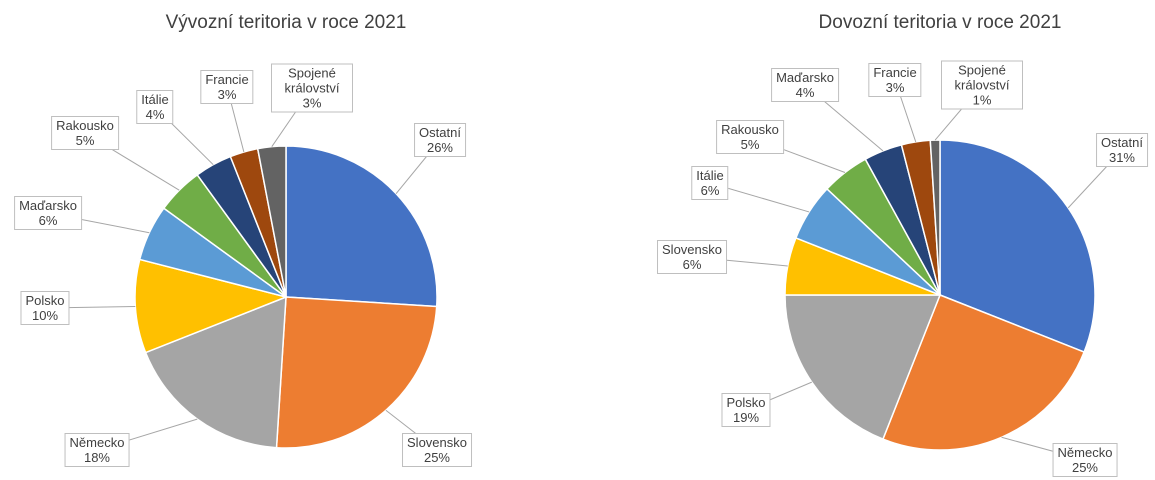 Image resolution: width=1155 pixels, height=480 pixels. I want to click on data-label: Slovensko 25%, so click(437, 450).